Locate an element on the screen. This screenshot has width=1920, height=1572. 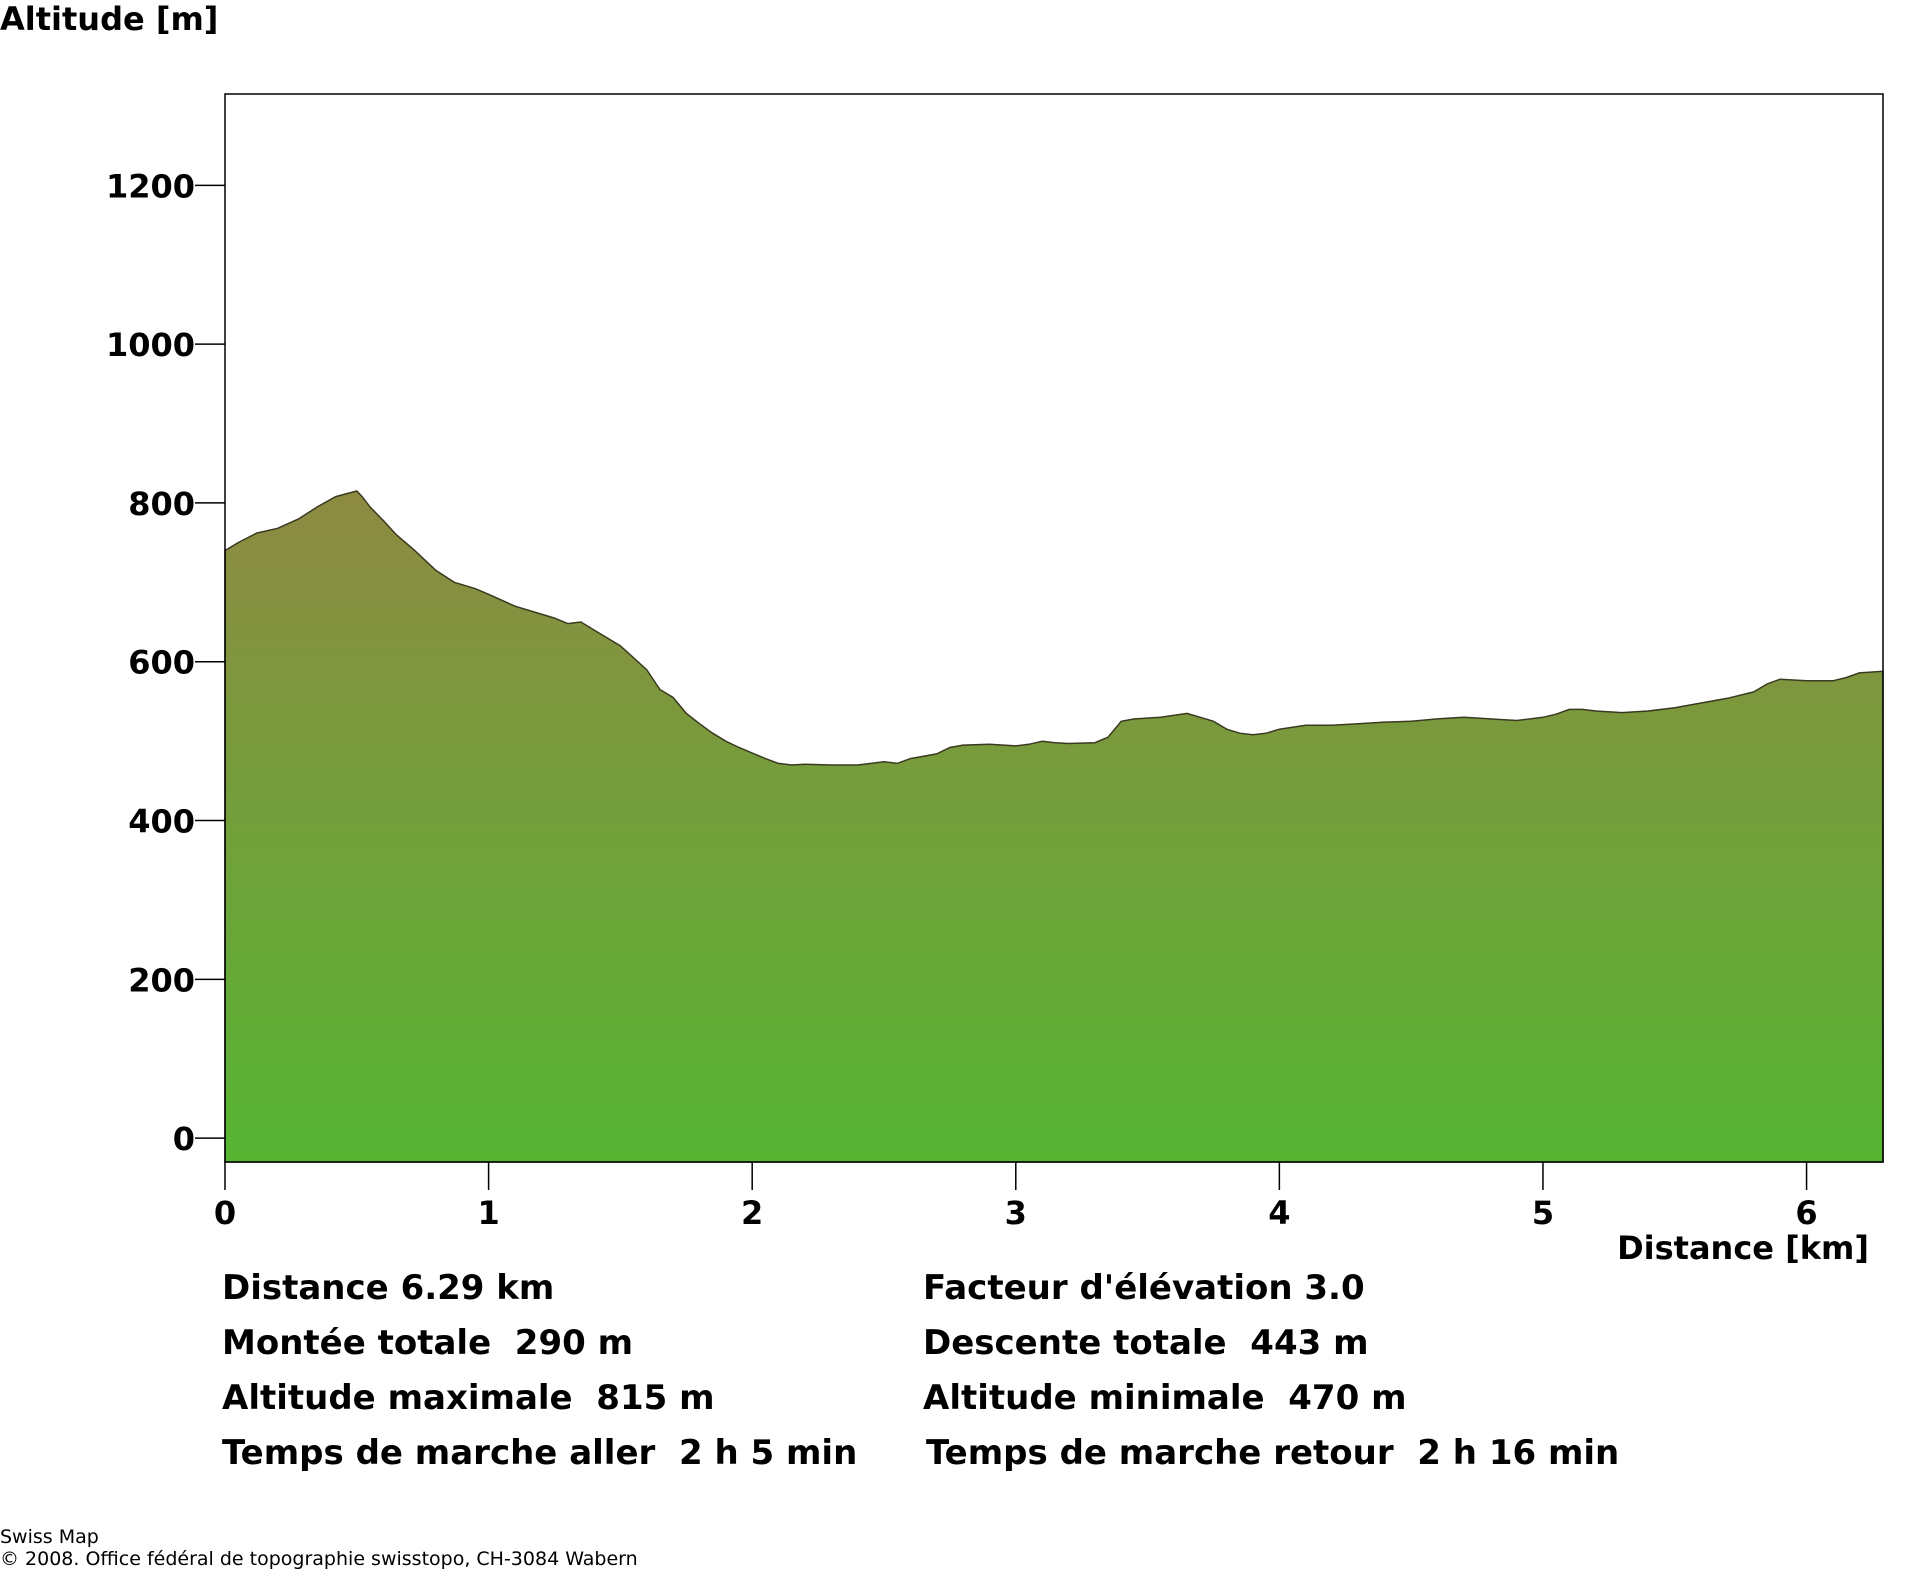
y-axis-label: Altitude [m] is located at coordinates (109, 19).